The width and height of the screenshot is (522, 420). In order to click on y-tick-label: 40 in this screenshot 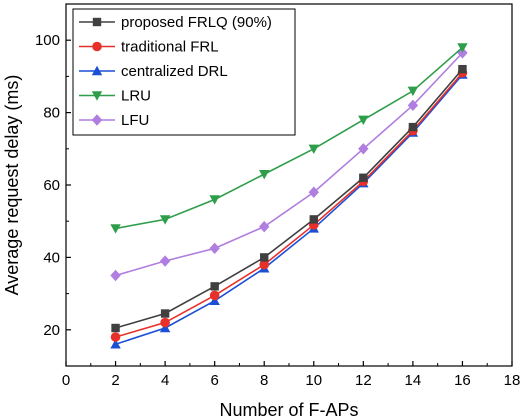, I will do `click(51, 257)`.